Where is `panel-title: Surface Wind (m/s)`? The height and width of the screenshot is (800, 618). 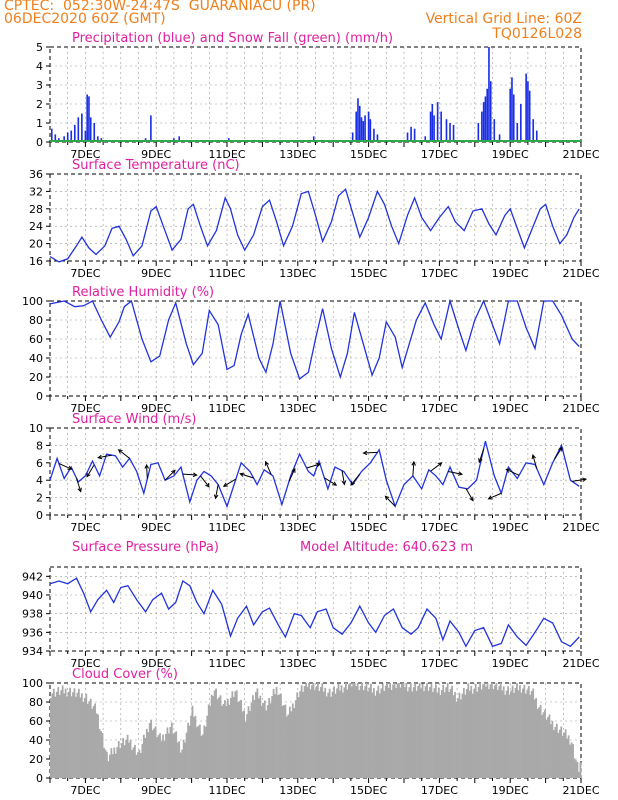
panel-title: Surface Wind (m/s) is located at coordinates (134, 419).